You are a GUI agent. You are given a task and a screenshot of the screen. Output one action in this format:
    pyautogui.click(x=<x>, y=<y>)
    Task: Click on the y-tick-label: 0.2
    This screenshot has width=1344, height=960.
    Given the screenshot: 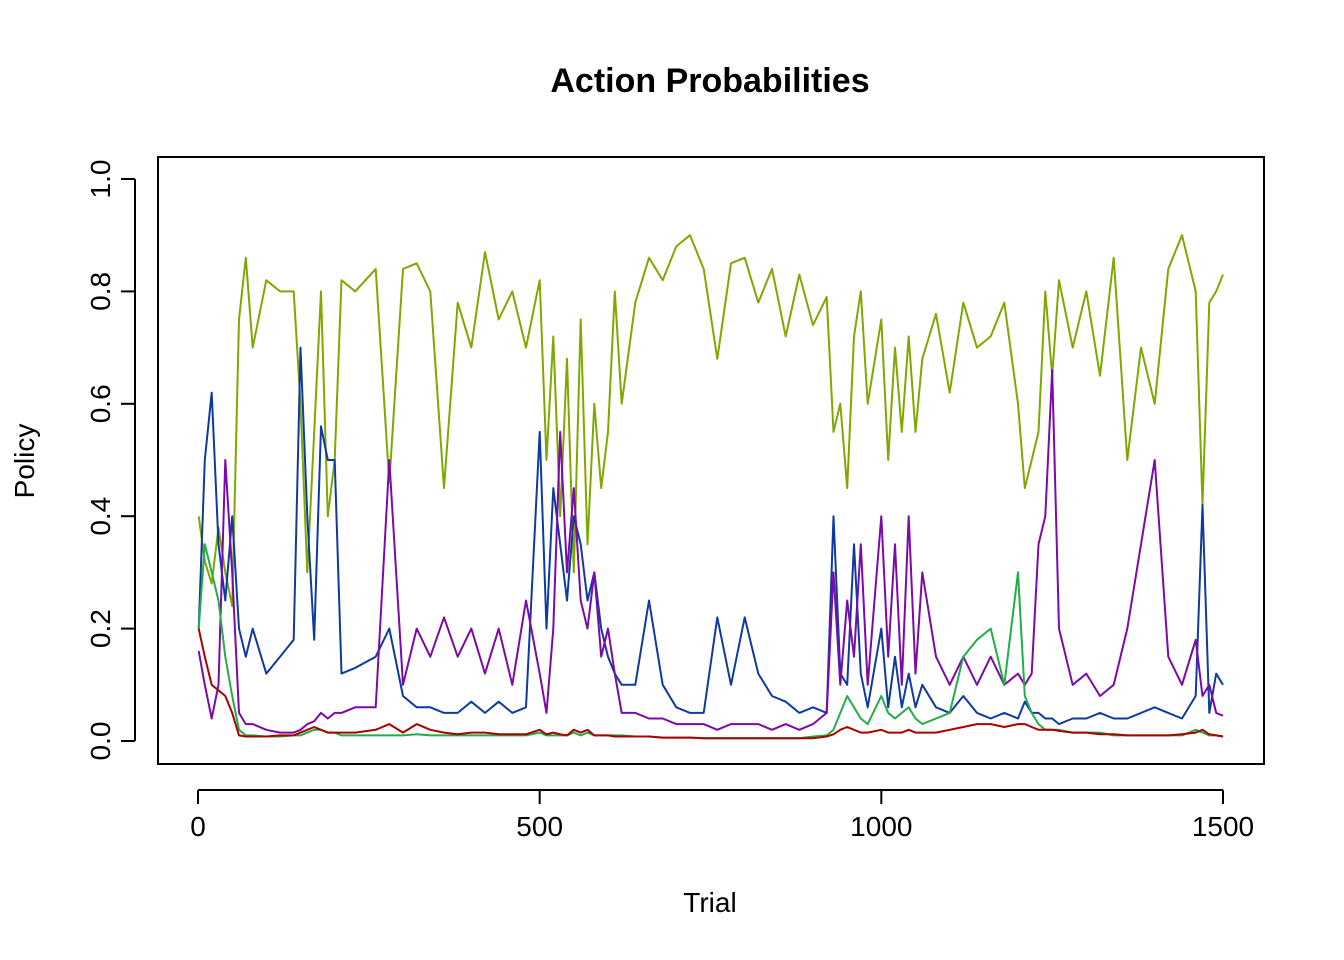 What is the action you would take?
    pyautogui.click(x=100, y=628)
    